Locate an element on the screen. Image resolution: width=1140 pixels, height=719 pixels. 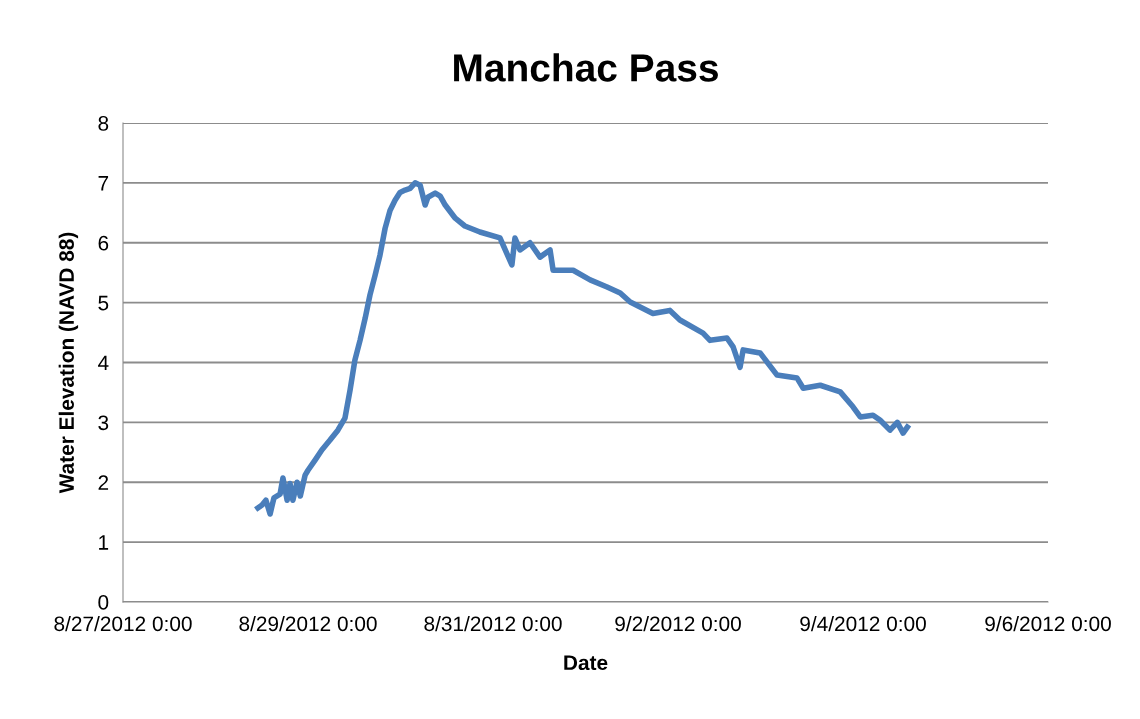
x-tick-label: 9/2/2012 0:00 is located at coordinates (678, 623).